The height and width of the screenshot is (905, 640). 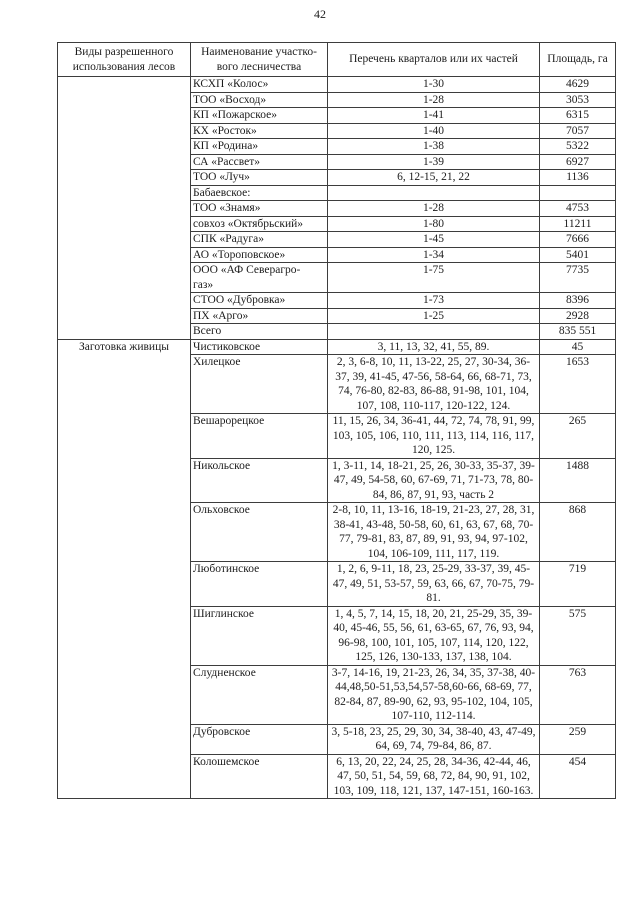 I want to click on cell-area, so click(x=577, y=192).